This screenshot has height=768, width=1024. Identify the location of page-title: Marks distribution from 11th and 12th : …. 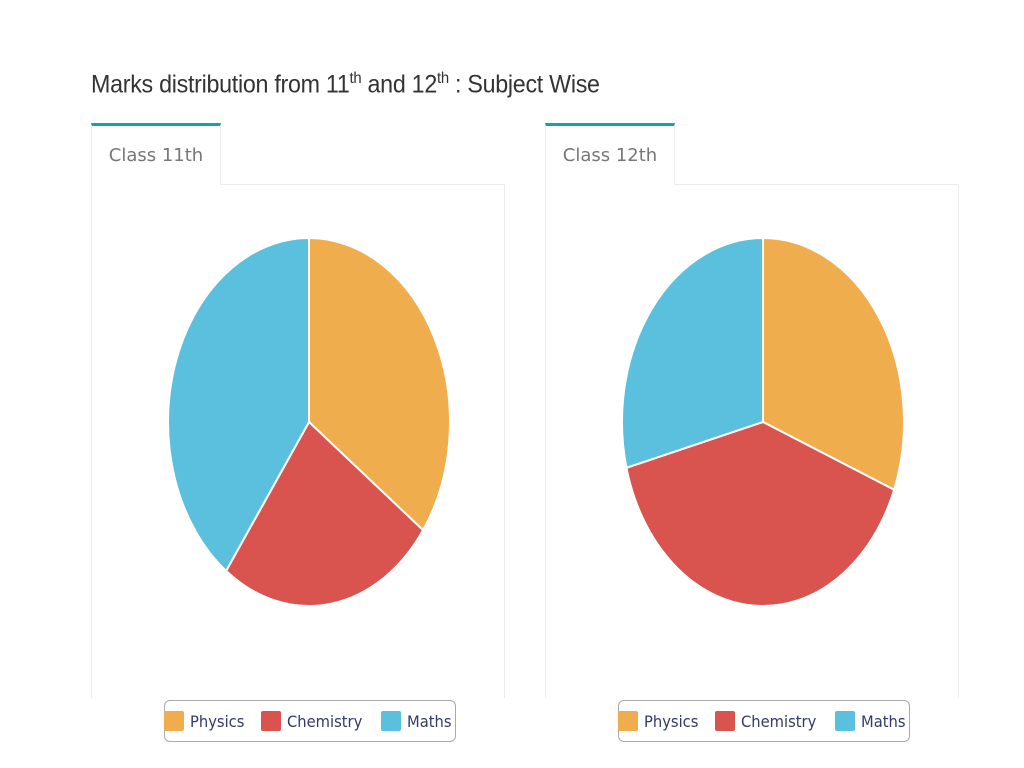
(345, 84).